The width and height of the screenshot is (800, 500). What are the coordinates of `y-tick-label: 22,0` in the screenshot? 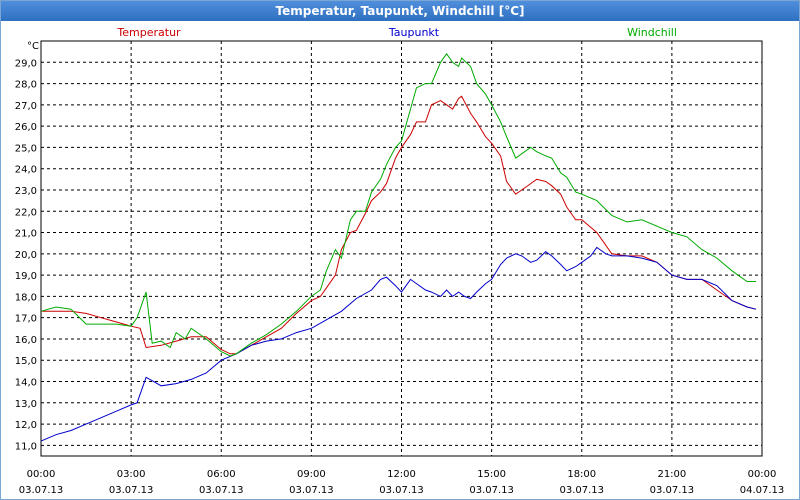 It's located at (26, 212).